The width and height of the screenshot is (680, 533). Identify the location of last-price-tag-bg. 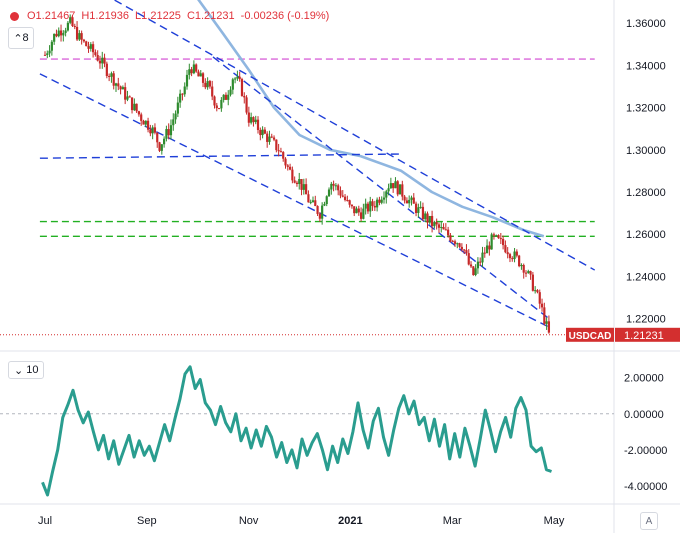
(647, 334).